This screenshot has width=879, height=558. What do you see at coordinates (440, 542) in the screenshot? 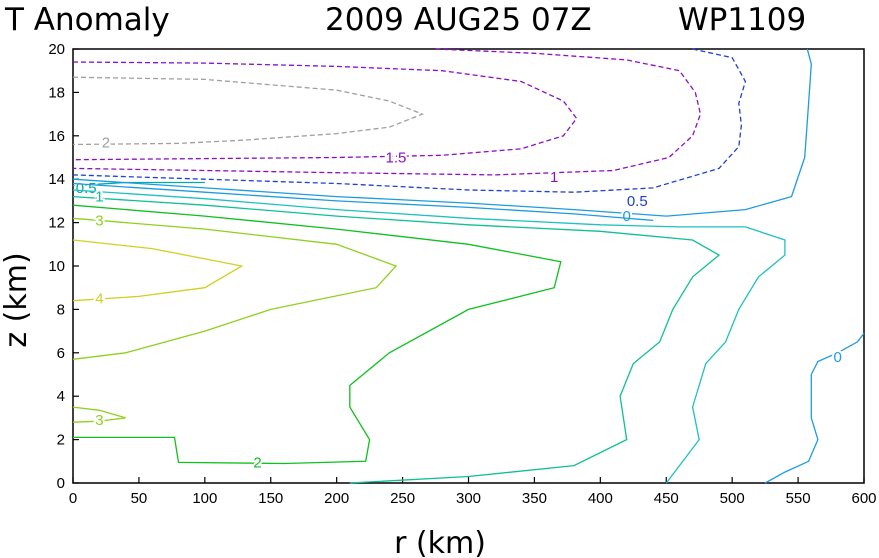
I see `x-axis-label: r (km)` at bounding box center [440, 542].